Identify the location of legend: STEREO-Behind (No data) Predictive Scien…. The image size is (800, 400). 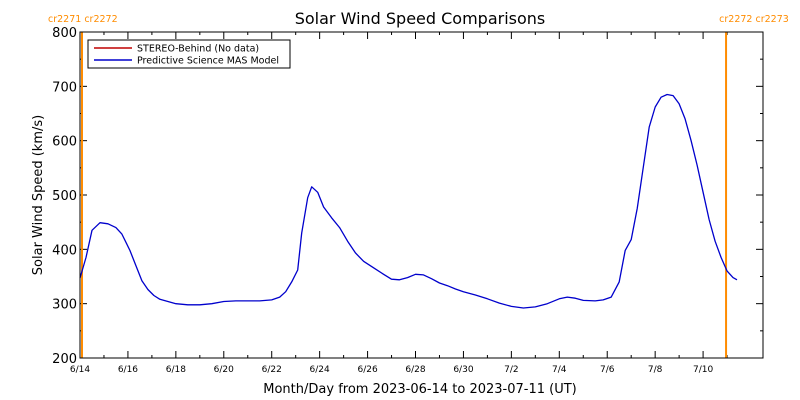
(189, 54).